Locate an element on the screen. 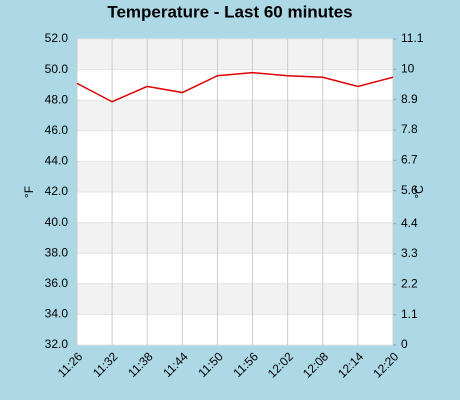 Image resolution: width=460 pixels, height=400 pixels. y2-tick-label: 0 is located at coordinates (404, 344).